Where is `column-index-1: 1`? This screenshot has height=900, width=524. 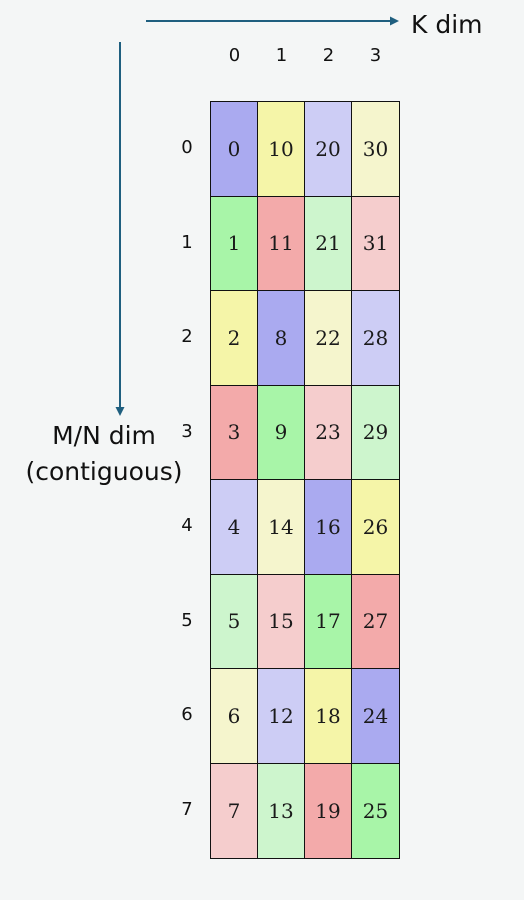
column-index-1: 1 is located at coordinates (281, 55).